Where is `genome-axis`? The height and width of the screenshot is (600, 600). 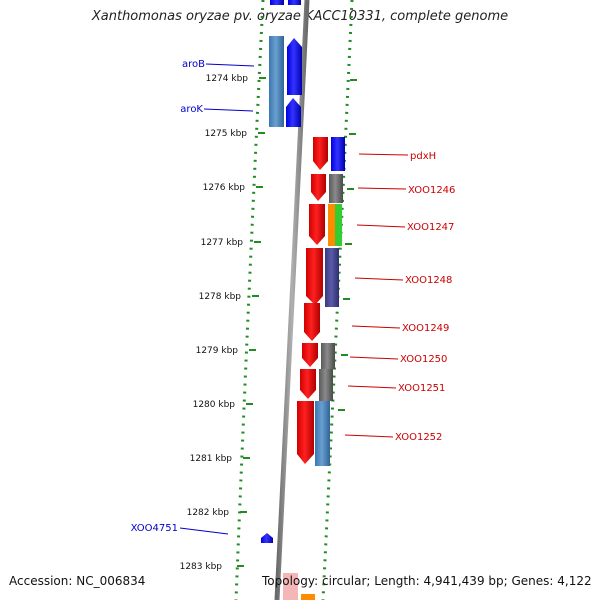
genome-axis is located at coordinates (292, 300).